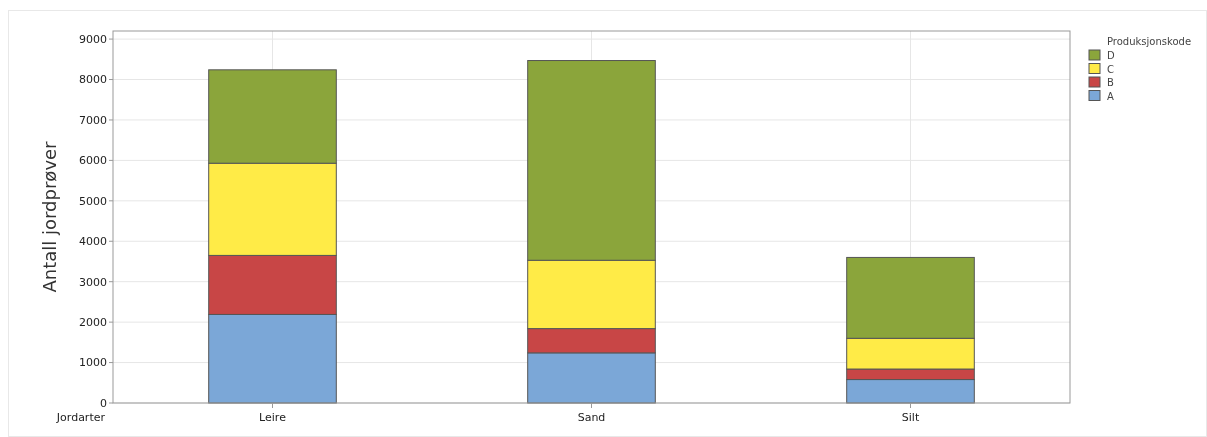  I want to click on y-tick-label: 1000, so click(93, 363).